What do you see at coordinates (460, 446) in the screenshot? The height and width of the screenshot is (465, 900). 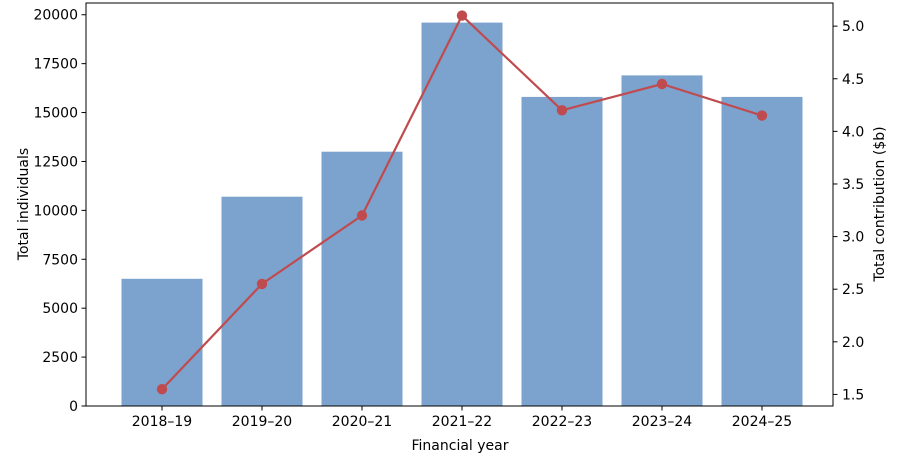 I see `x-axis-title: Financial year` at bounding box center [460, 446].